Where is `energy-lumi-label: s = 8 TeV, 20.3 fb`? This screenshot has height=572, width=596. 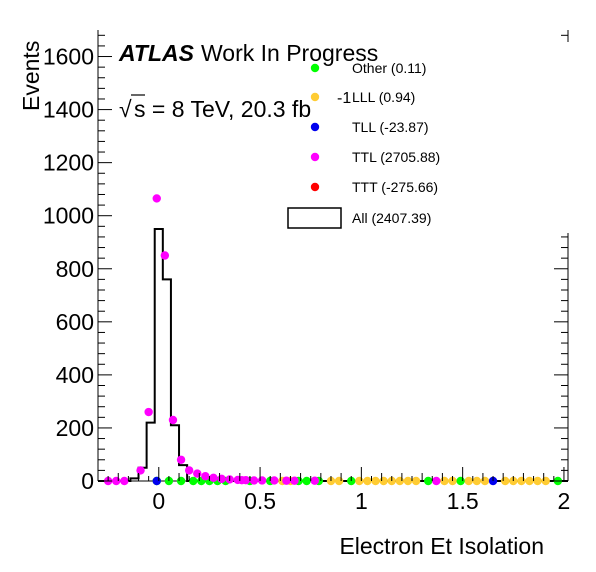 energy-lumi-label: s = 8 TeV, 20.3 fb is located at coordinates (222, 109).